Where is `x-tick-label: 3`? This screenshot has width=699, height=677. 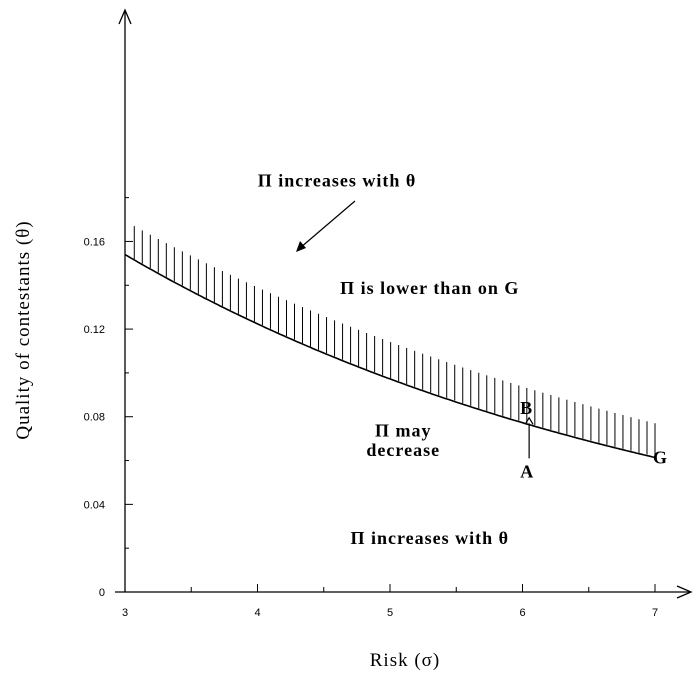
x-tick-label: 3 is located at coordinates (125, 613).